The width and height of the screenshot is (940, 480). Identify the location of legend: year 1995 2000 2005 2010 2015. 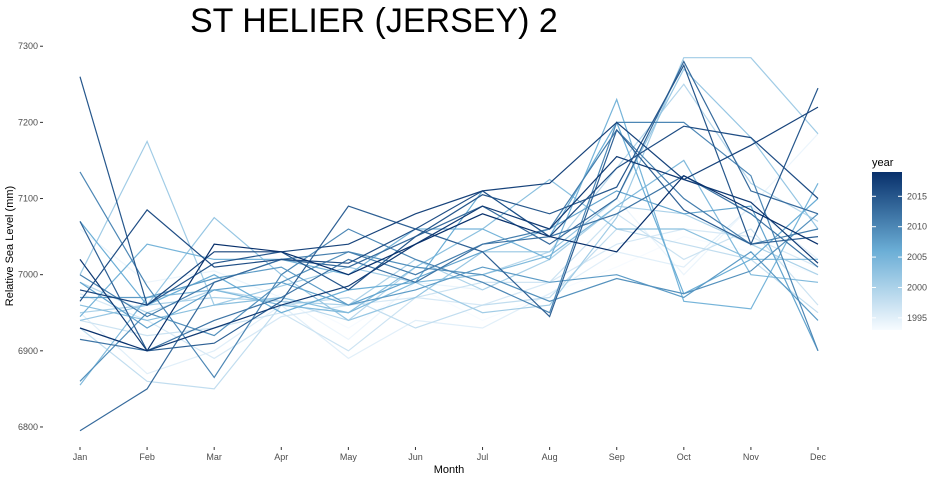
(899, 243).